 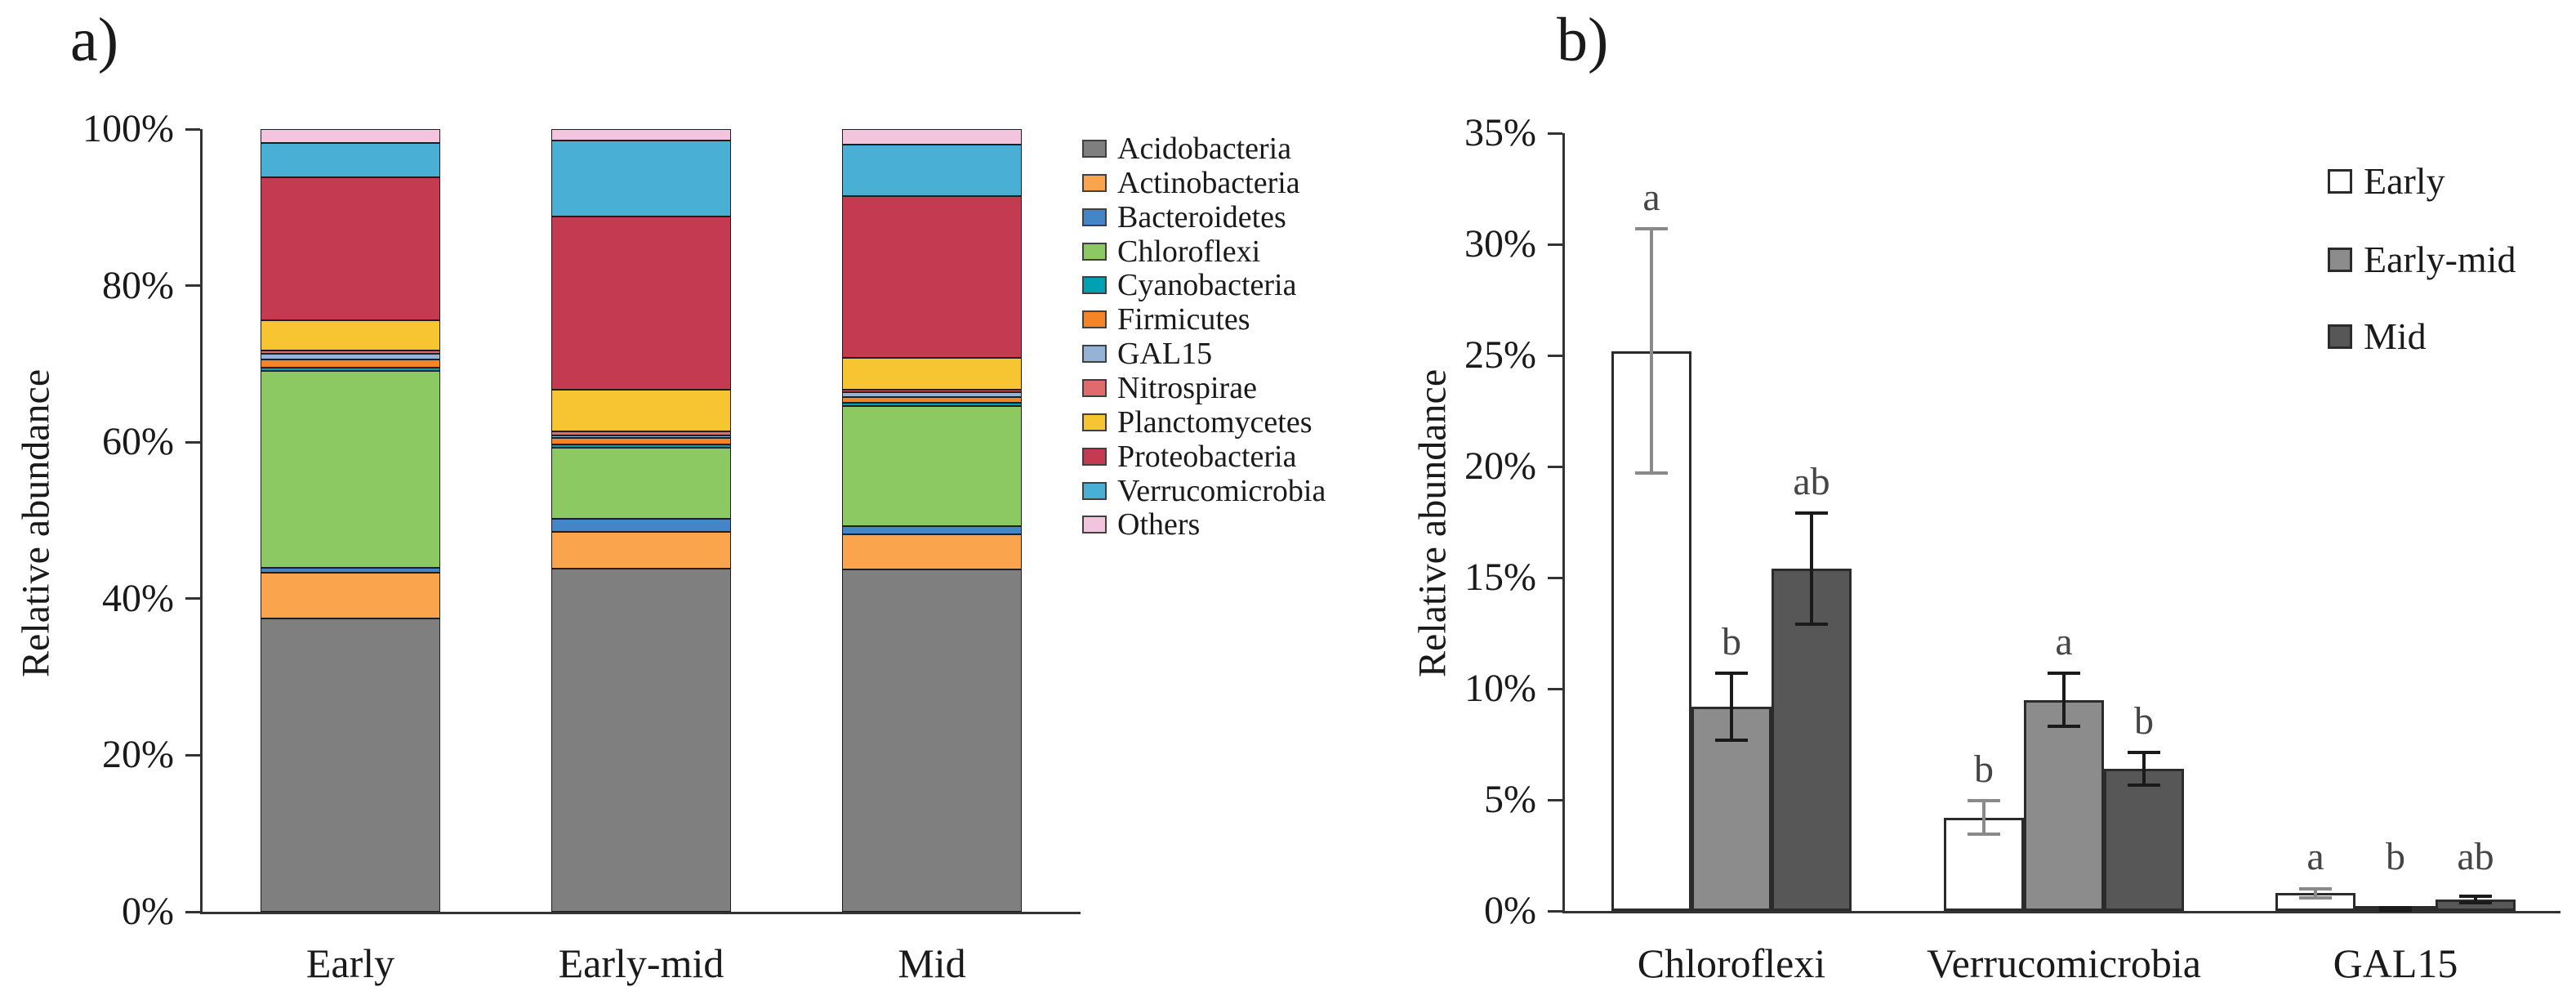 What do you see at coordinates (138, 598) in the screenshot?
I see `y-tick-label: 40%` at bounding box center [138, 598].